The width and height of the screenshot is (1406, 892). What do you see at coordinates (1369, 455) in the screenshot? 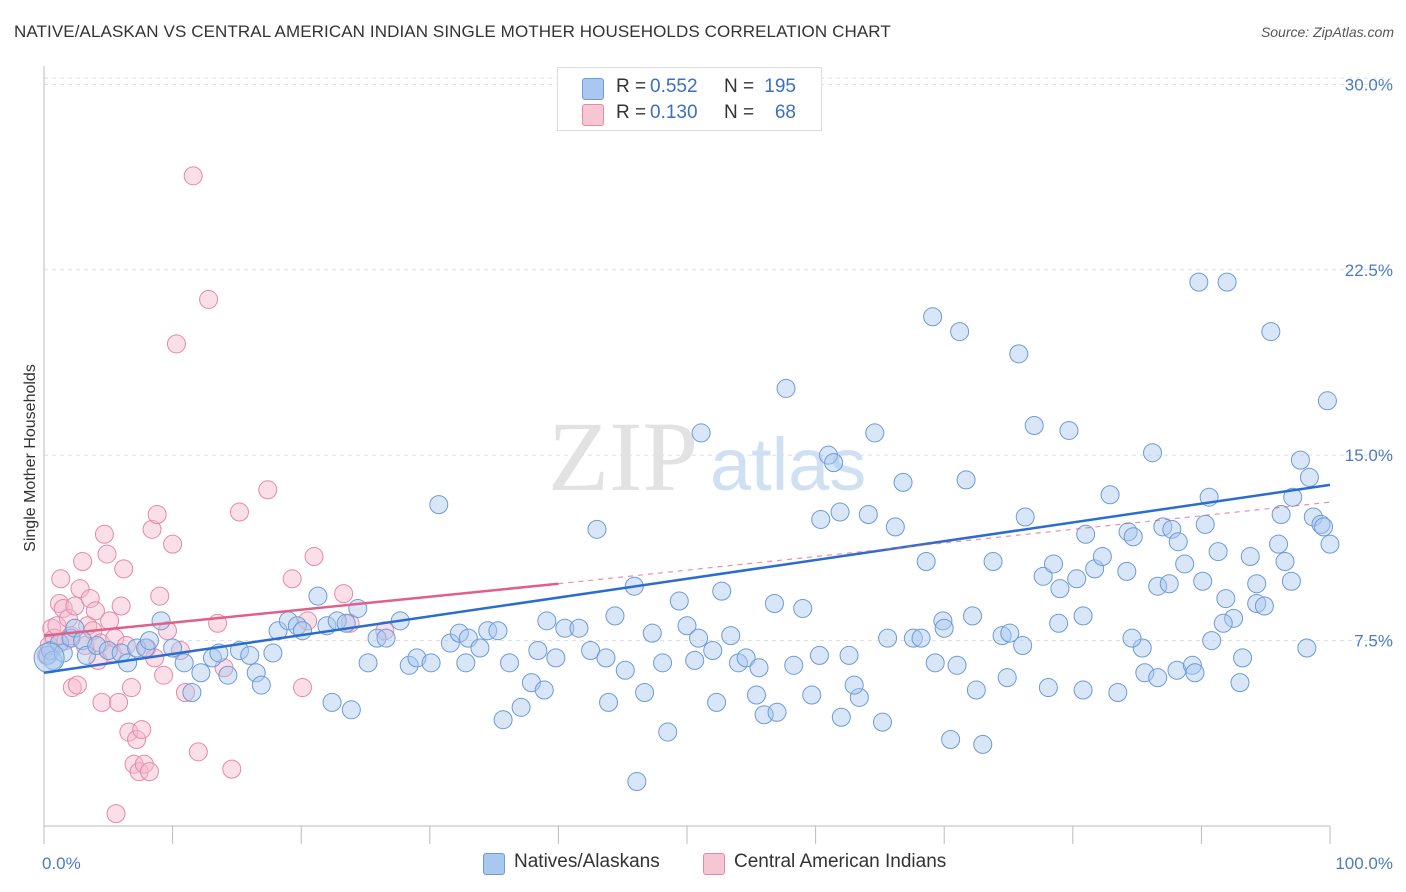
I see `y-tick-label: 15.0%` at bounding box center [1369, 455].